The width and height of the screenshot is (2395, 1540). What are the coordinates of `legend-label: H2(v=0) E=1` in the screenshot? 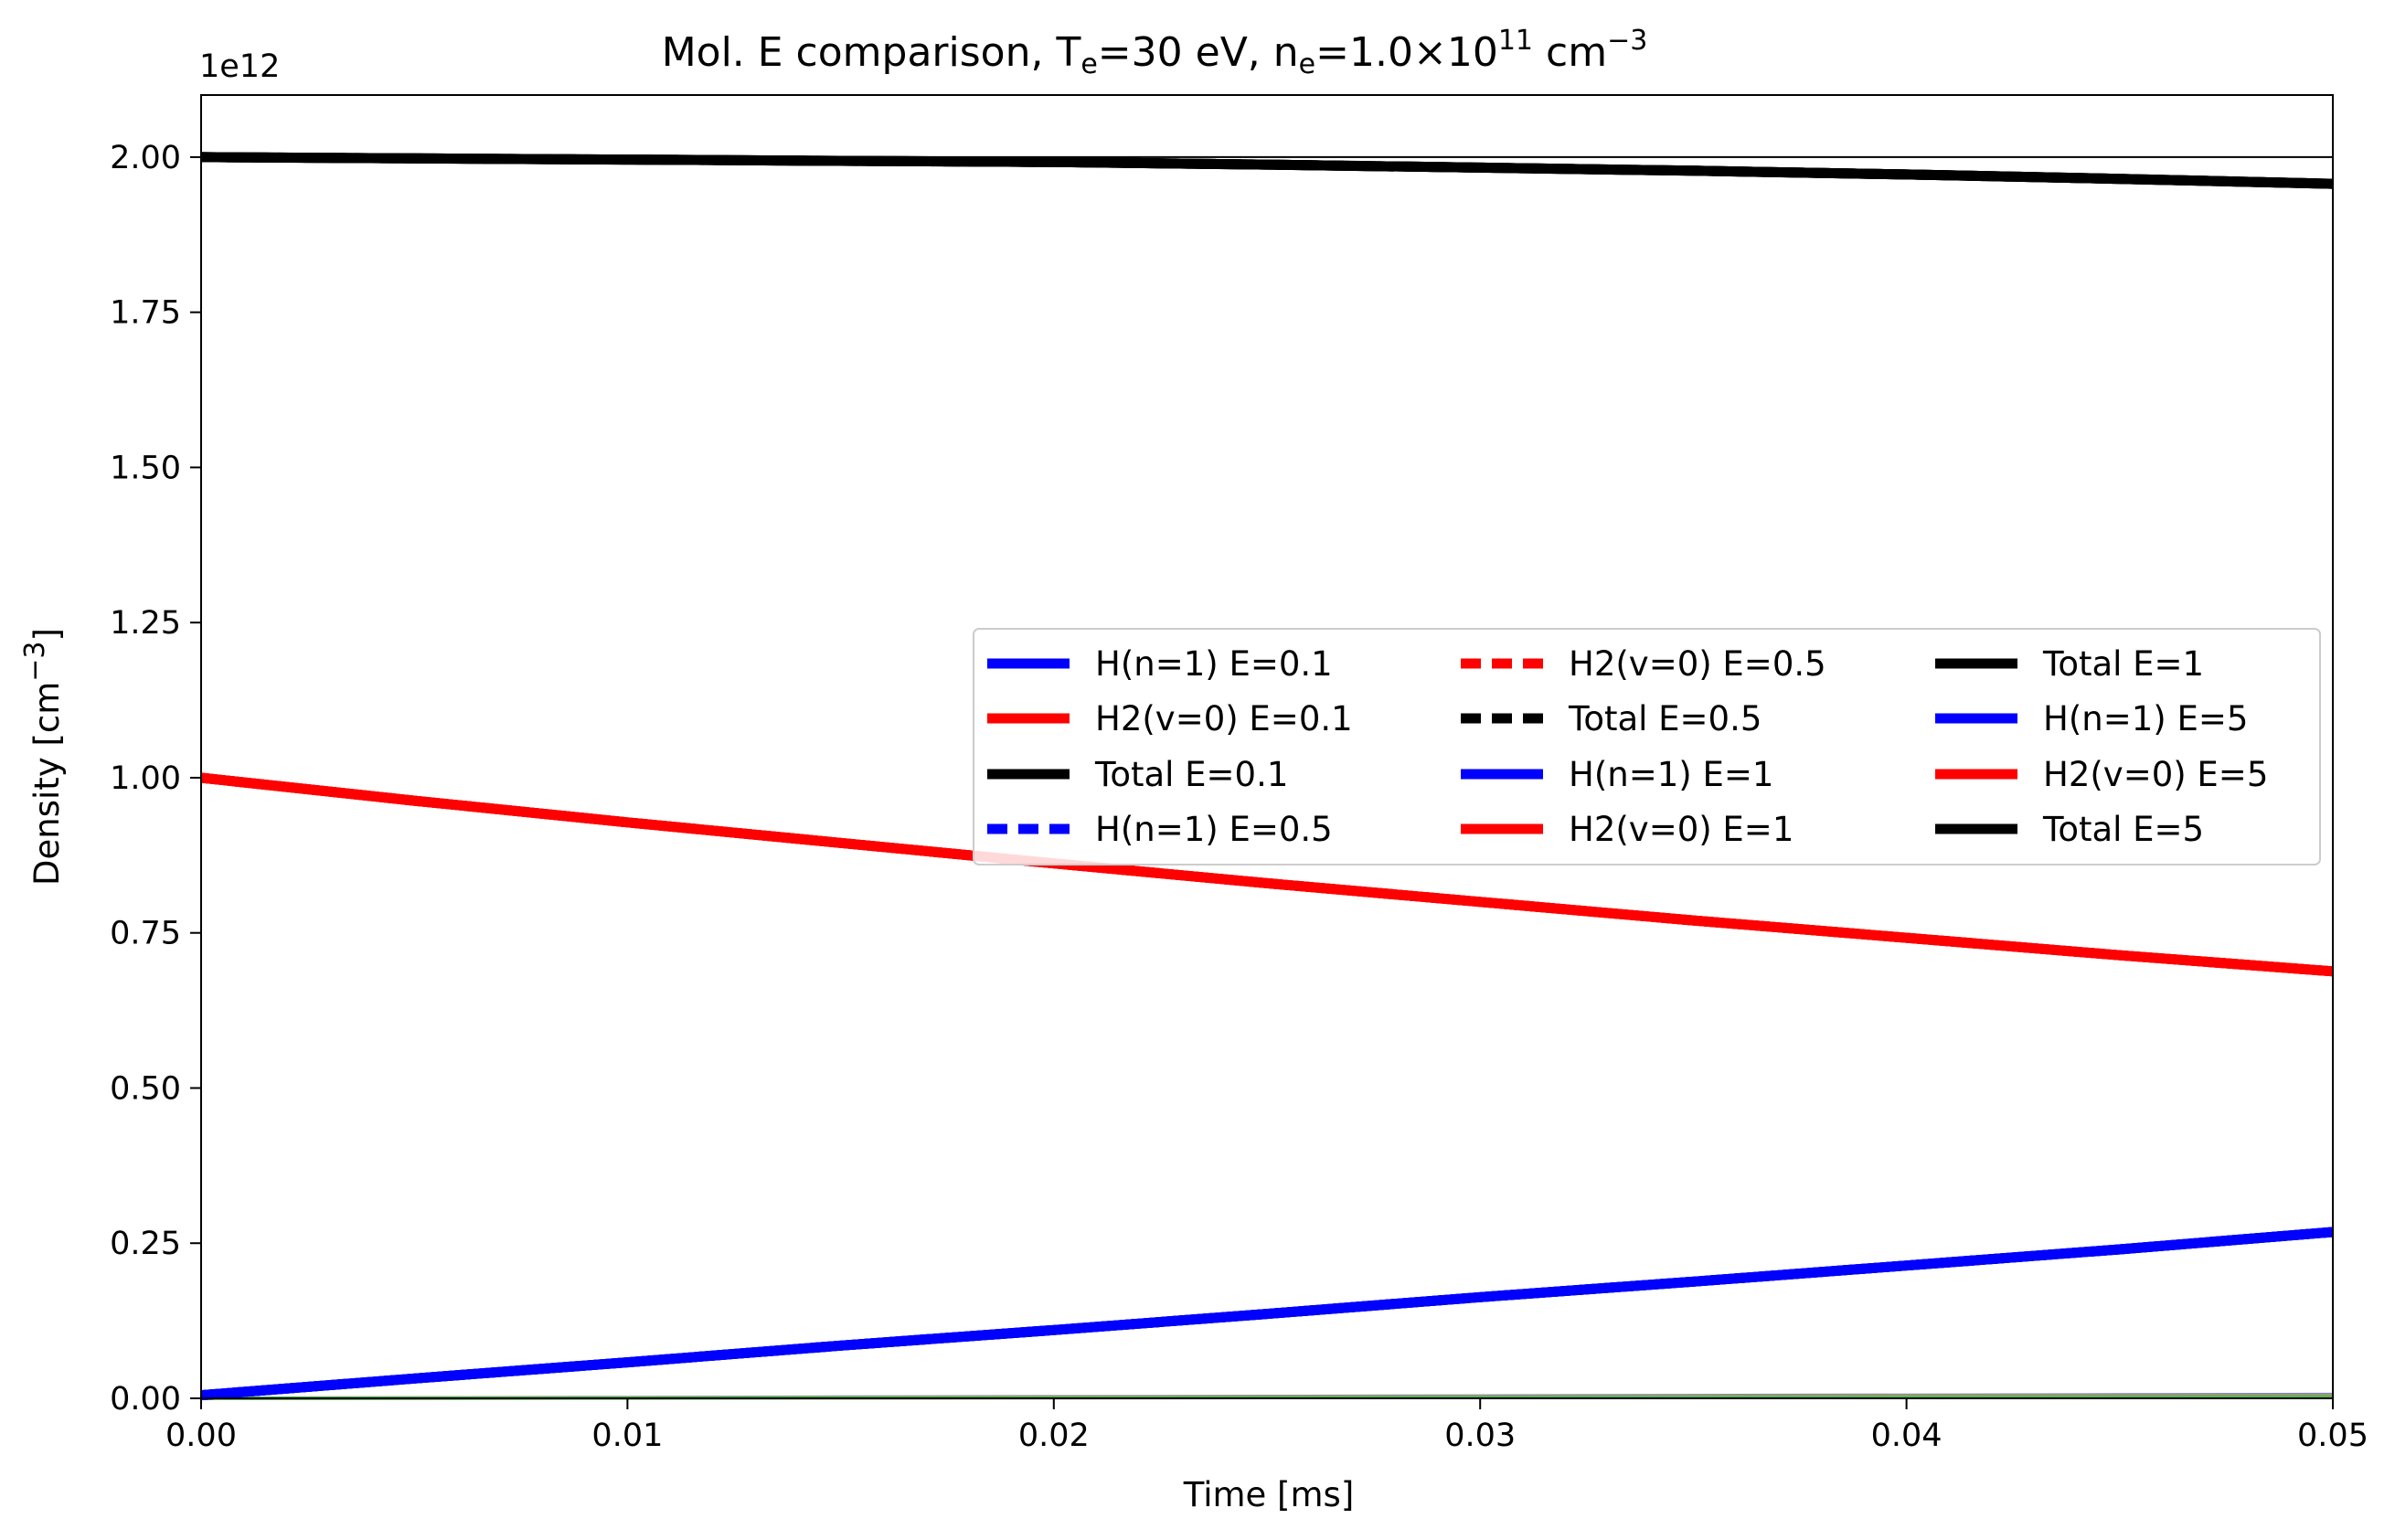 It's located at (1681, 829).